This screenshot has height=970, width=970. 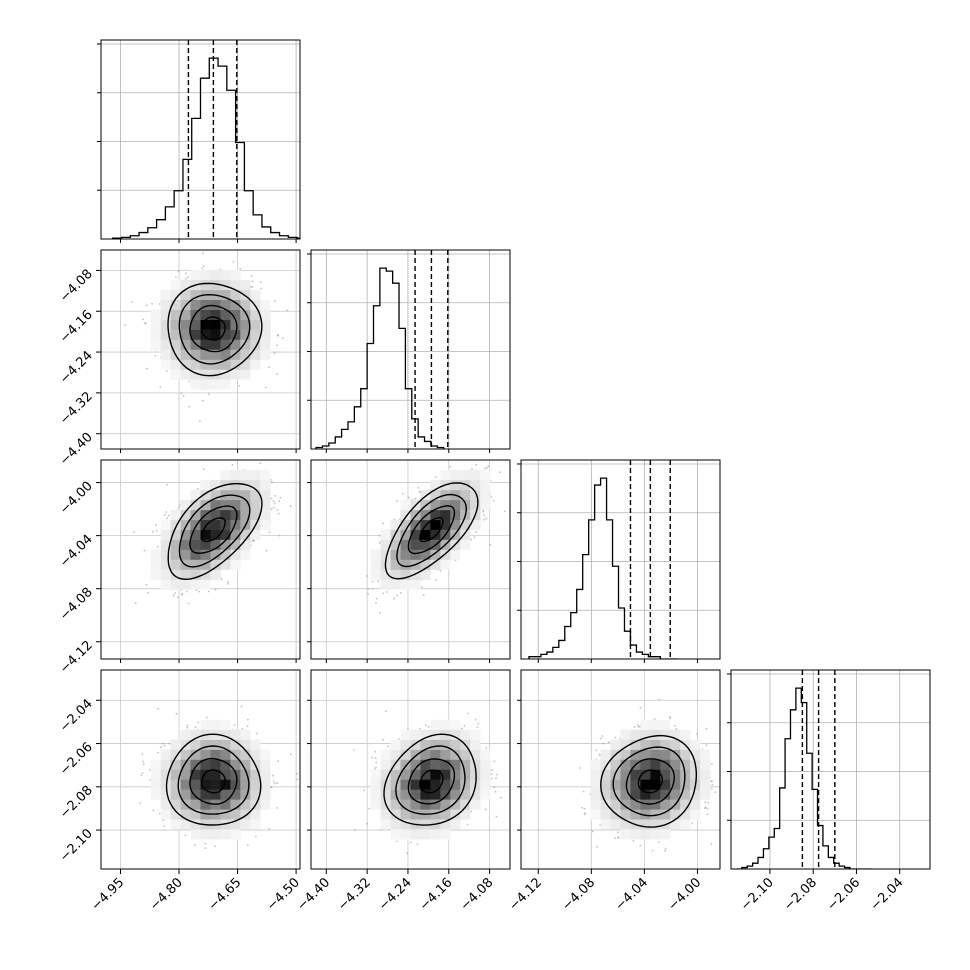 What do you see at coordinates (76, 367) in the screenshot?
I see `y-tick-label: −4.24` at bounding box center [76, 367].